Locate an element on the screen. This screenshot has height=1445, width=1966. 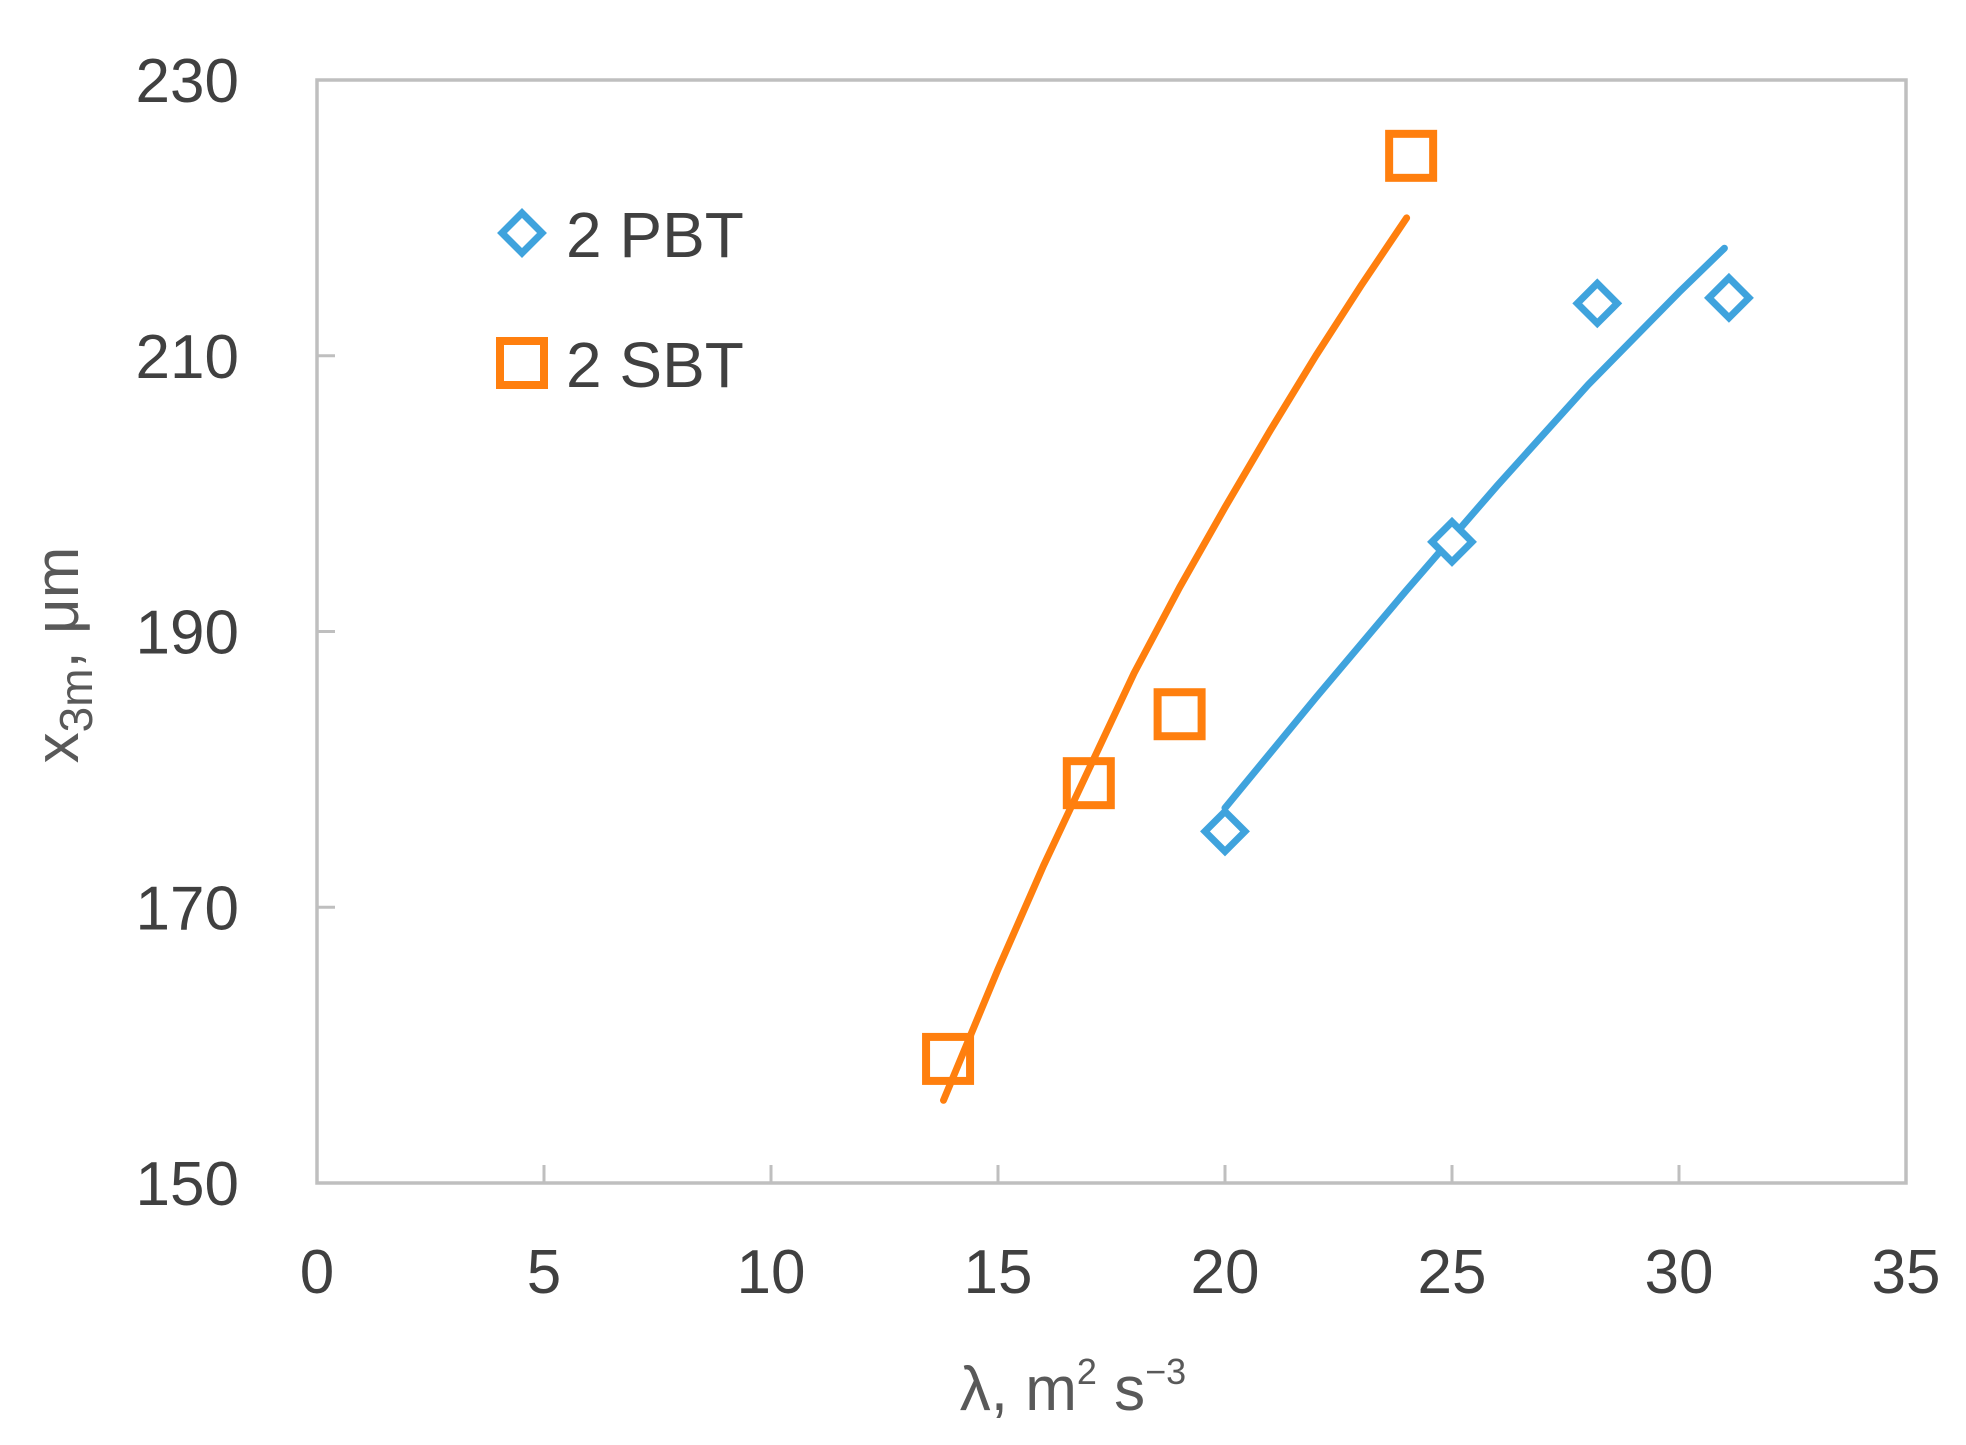
y-axis-title: x3m, μm is located at coordinates (62, 655).